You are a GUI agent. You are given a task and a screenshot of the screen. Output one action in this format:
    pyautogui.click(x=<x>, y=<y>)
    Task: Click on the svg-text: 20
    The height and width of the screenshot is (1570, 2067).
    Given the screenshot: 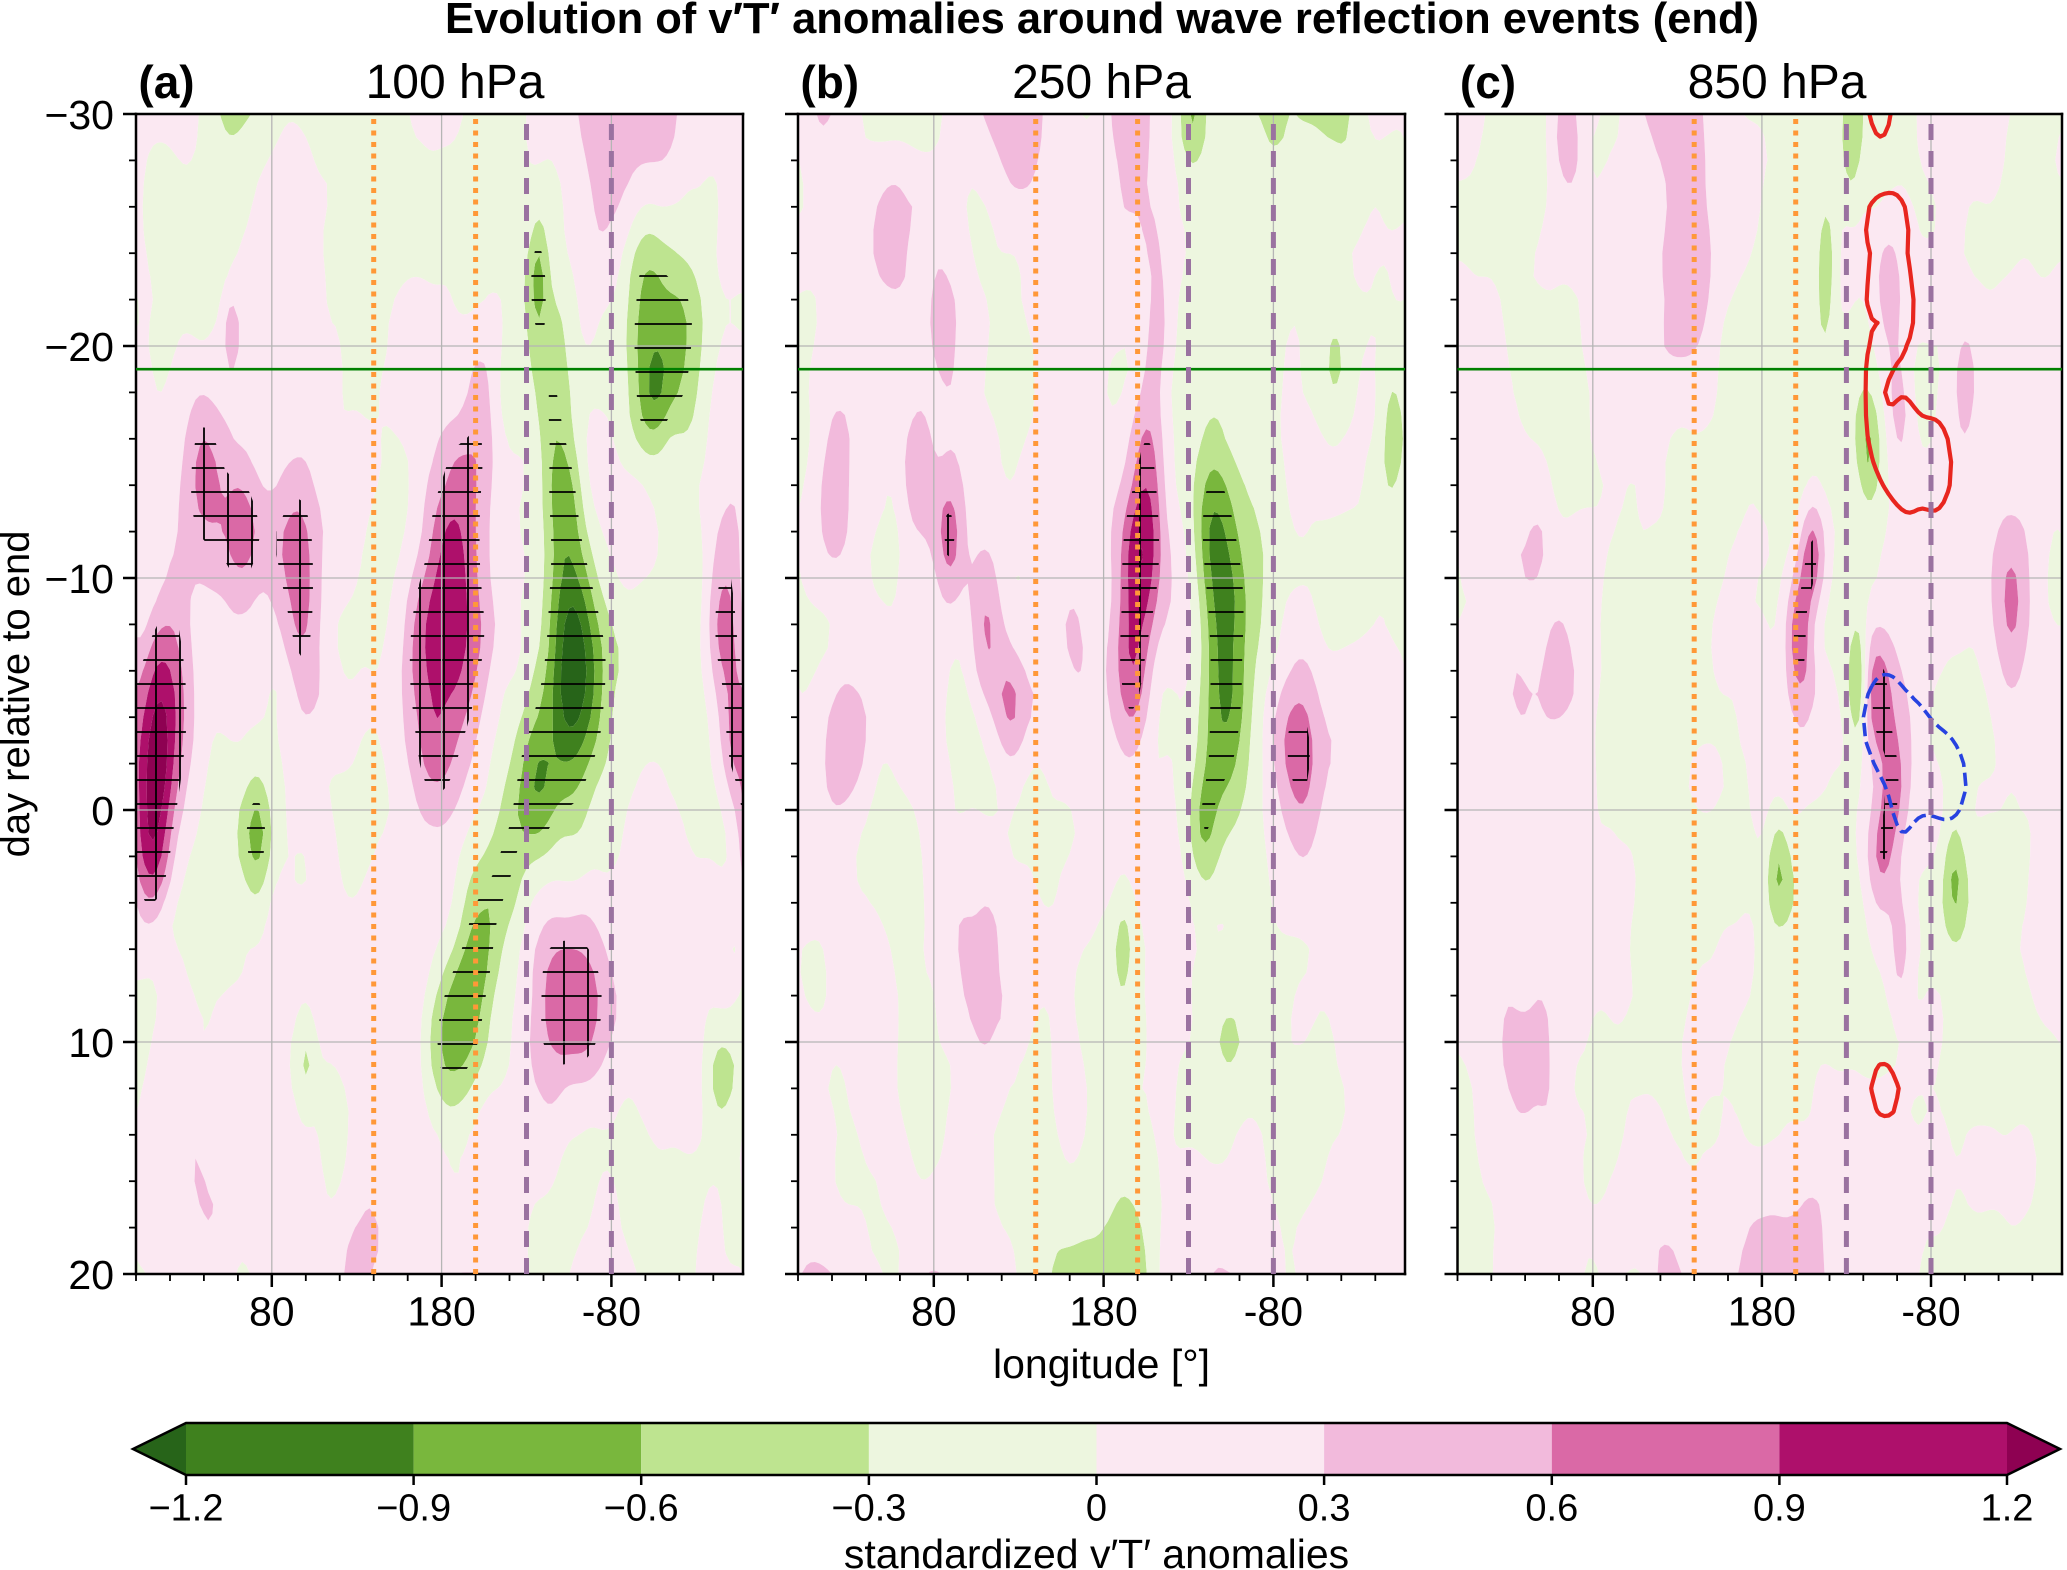 What is the action you would take?
    pyautogui.click(x=91, y=1275)
    